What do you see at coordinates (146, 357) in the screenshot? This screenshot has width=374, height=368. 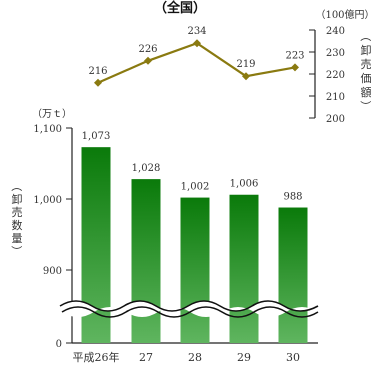 I see `category-label: 27` at bounding box center [146, 357].